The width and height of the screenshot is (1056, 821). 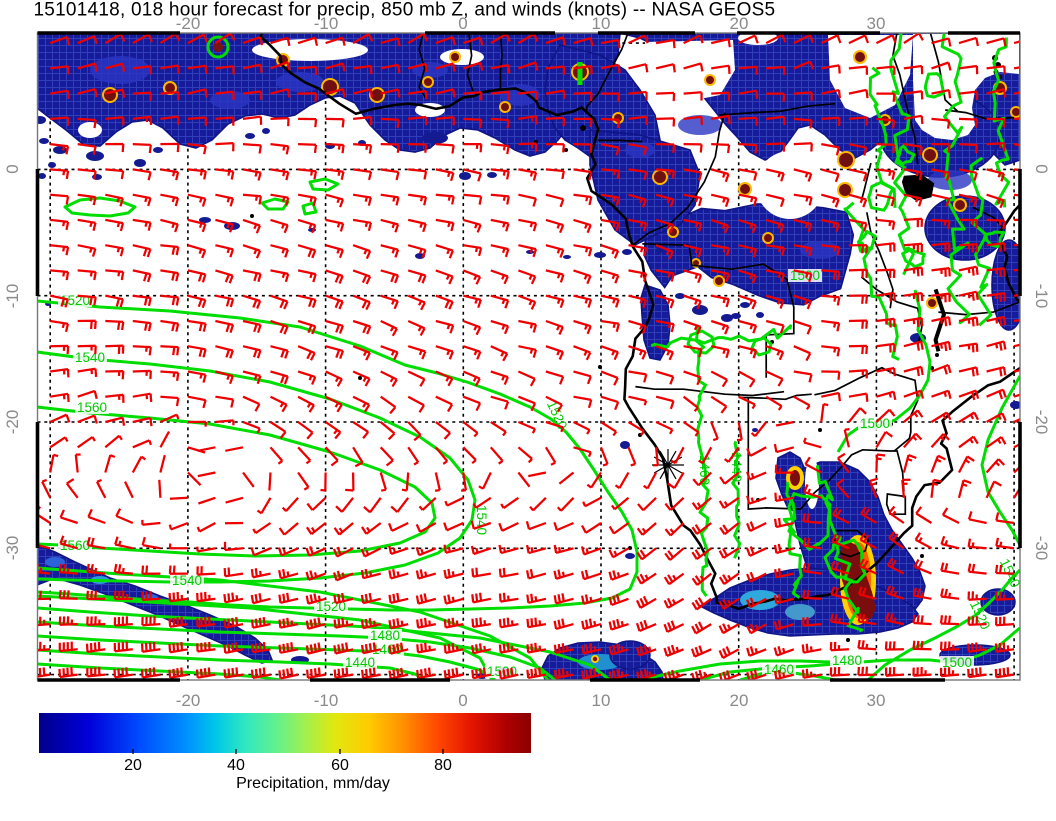 I want to click on svg-text: 40, so click(x=236, y=765).